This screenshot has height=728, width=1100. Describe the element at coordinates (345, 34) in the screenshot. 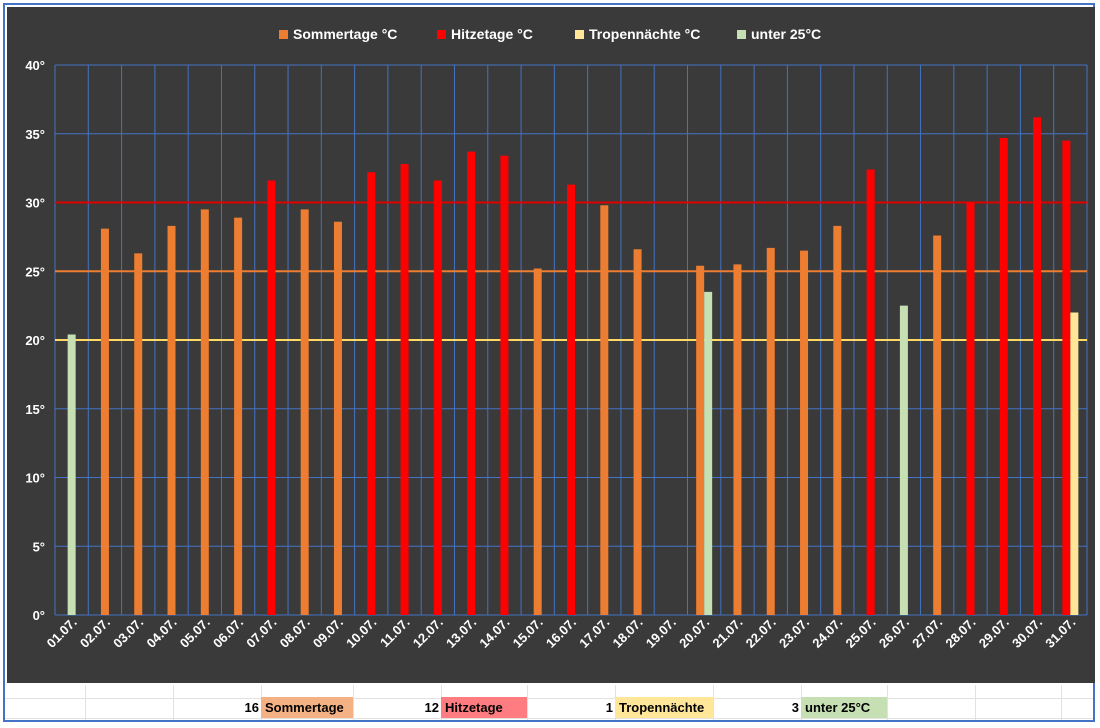

I see `legend-label: Sommertage °C` at that location.